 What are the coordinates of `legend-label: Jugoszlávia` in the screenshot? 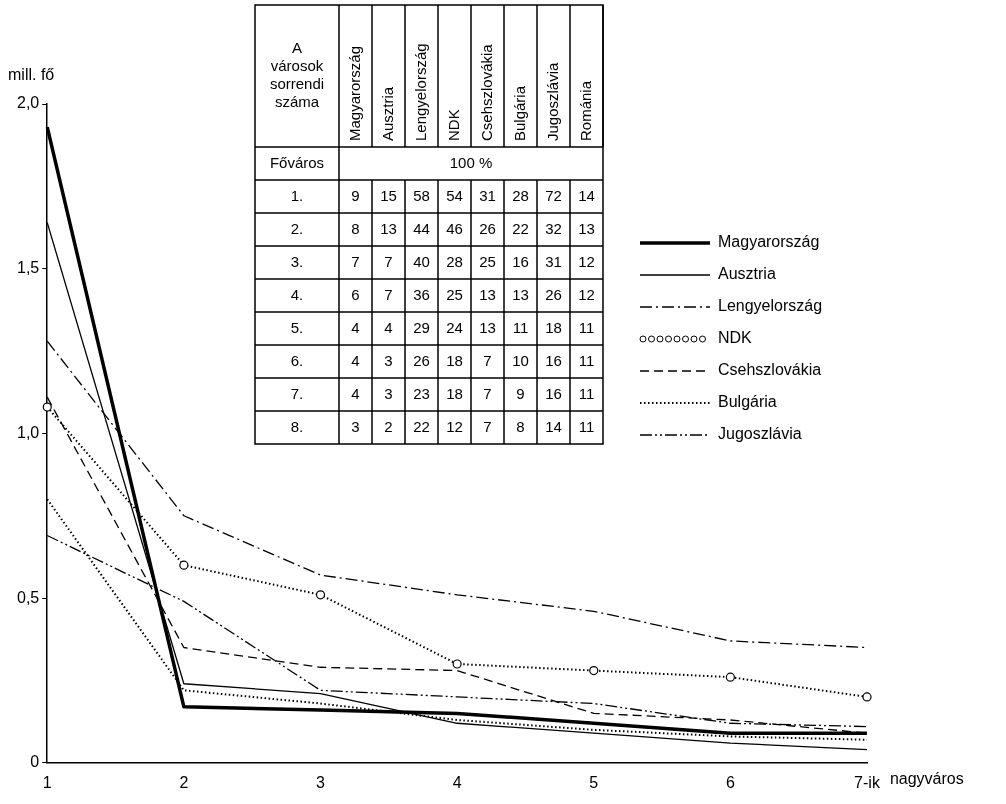 It's located at (760, 434).